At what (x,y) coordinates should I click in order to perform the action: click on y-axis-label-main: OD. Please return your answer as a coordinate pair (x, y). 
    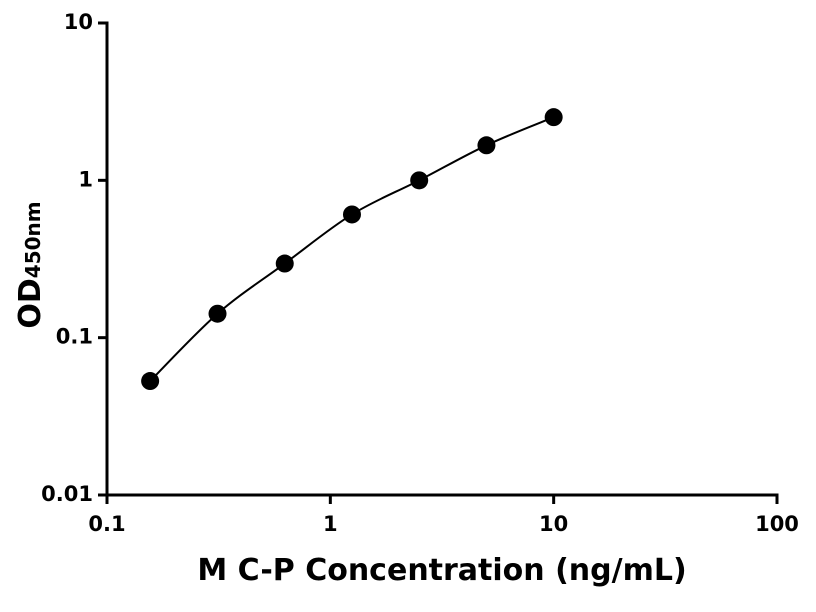
    Looking at the image, I should click on (30, 303).